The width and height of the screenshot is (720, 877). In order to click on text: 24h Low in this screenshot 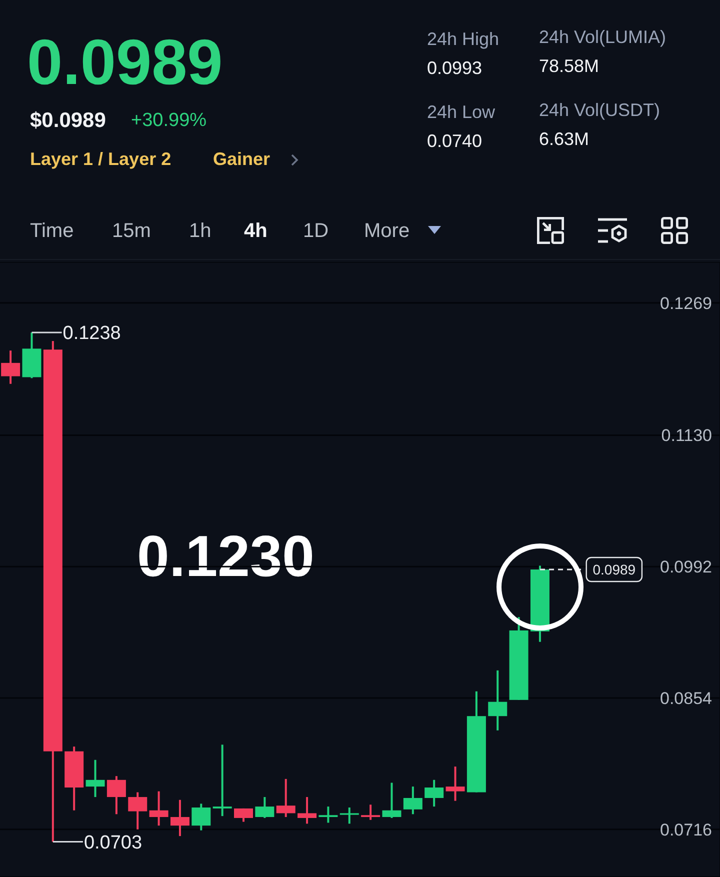, I will do `click(461, 113)`.